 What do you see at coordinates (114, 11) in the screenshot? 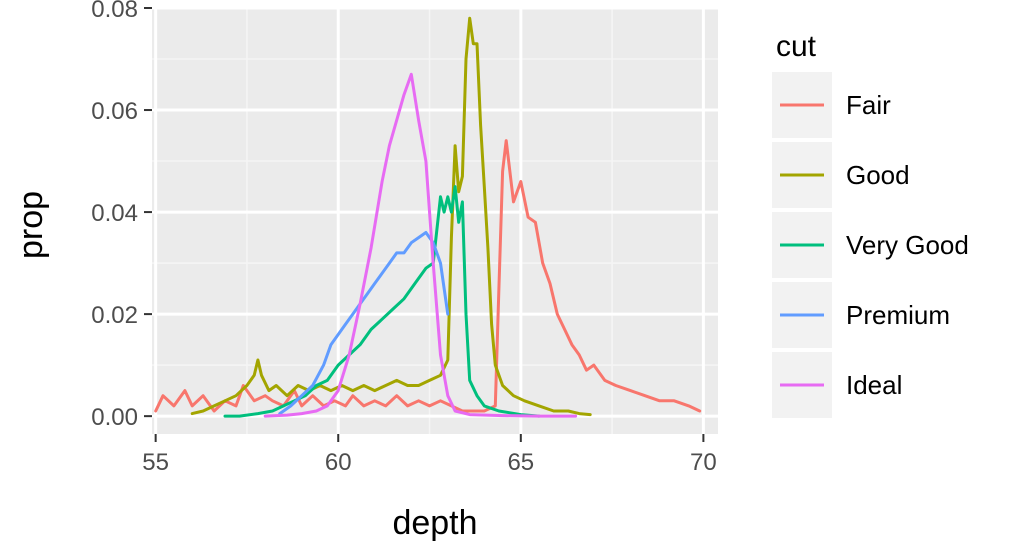
I see `y-tick-label: 0.08` at bounding box center [114, 11].